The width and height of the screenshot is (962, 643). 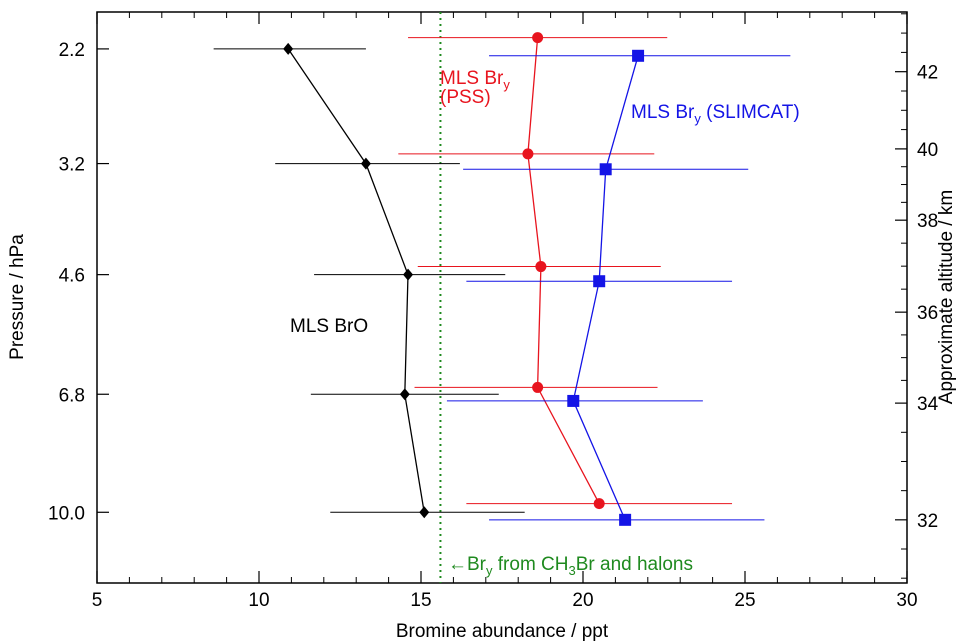 What do you see at coordinates (72, 395) in the screenshot?
I see `y-tick-label: 6.8` at bounding box center [72, 395].